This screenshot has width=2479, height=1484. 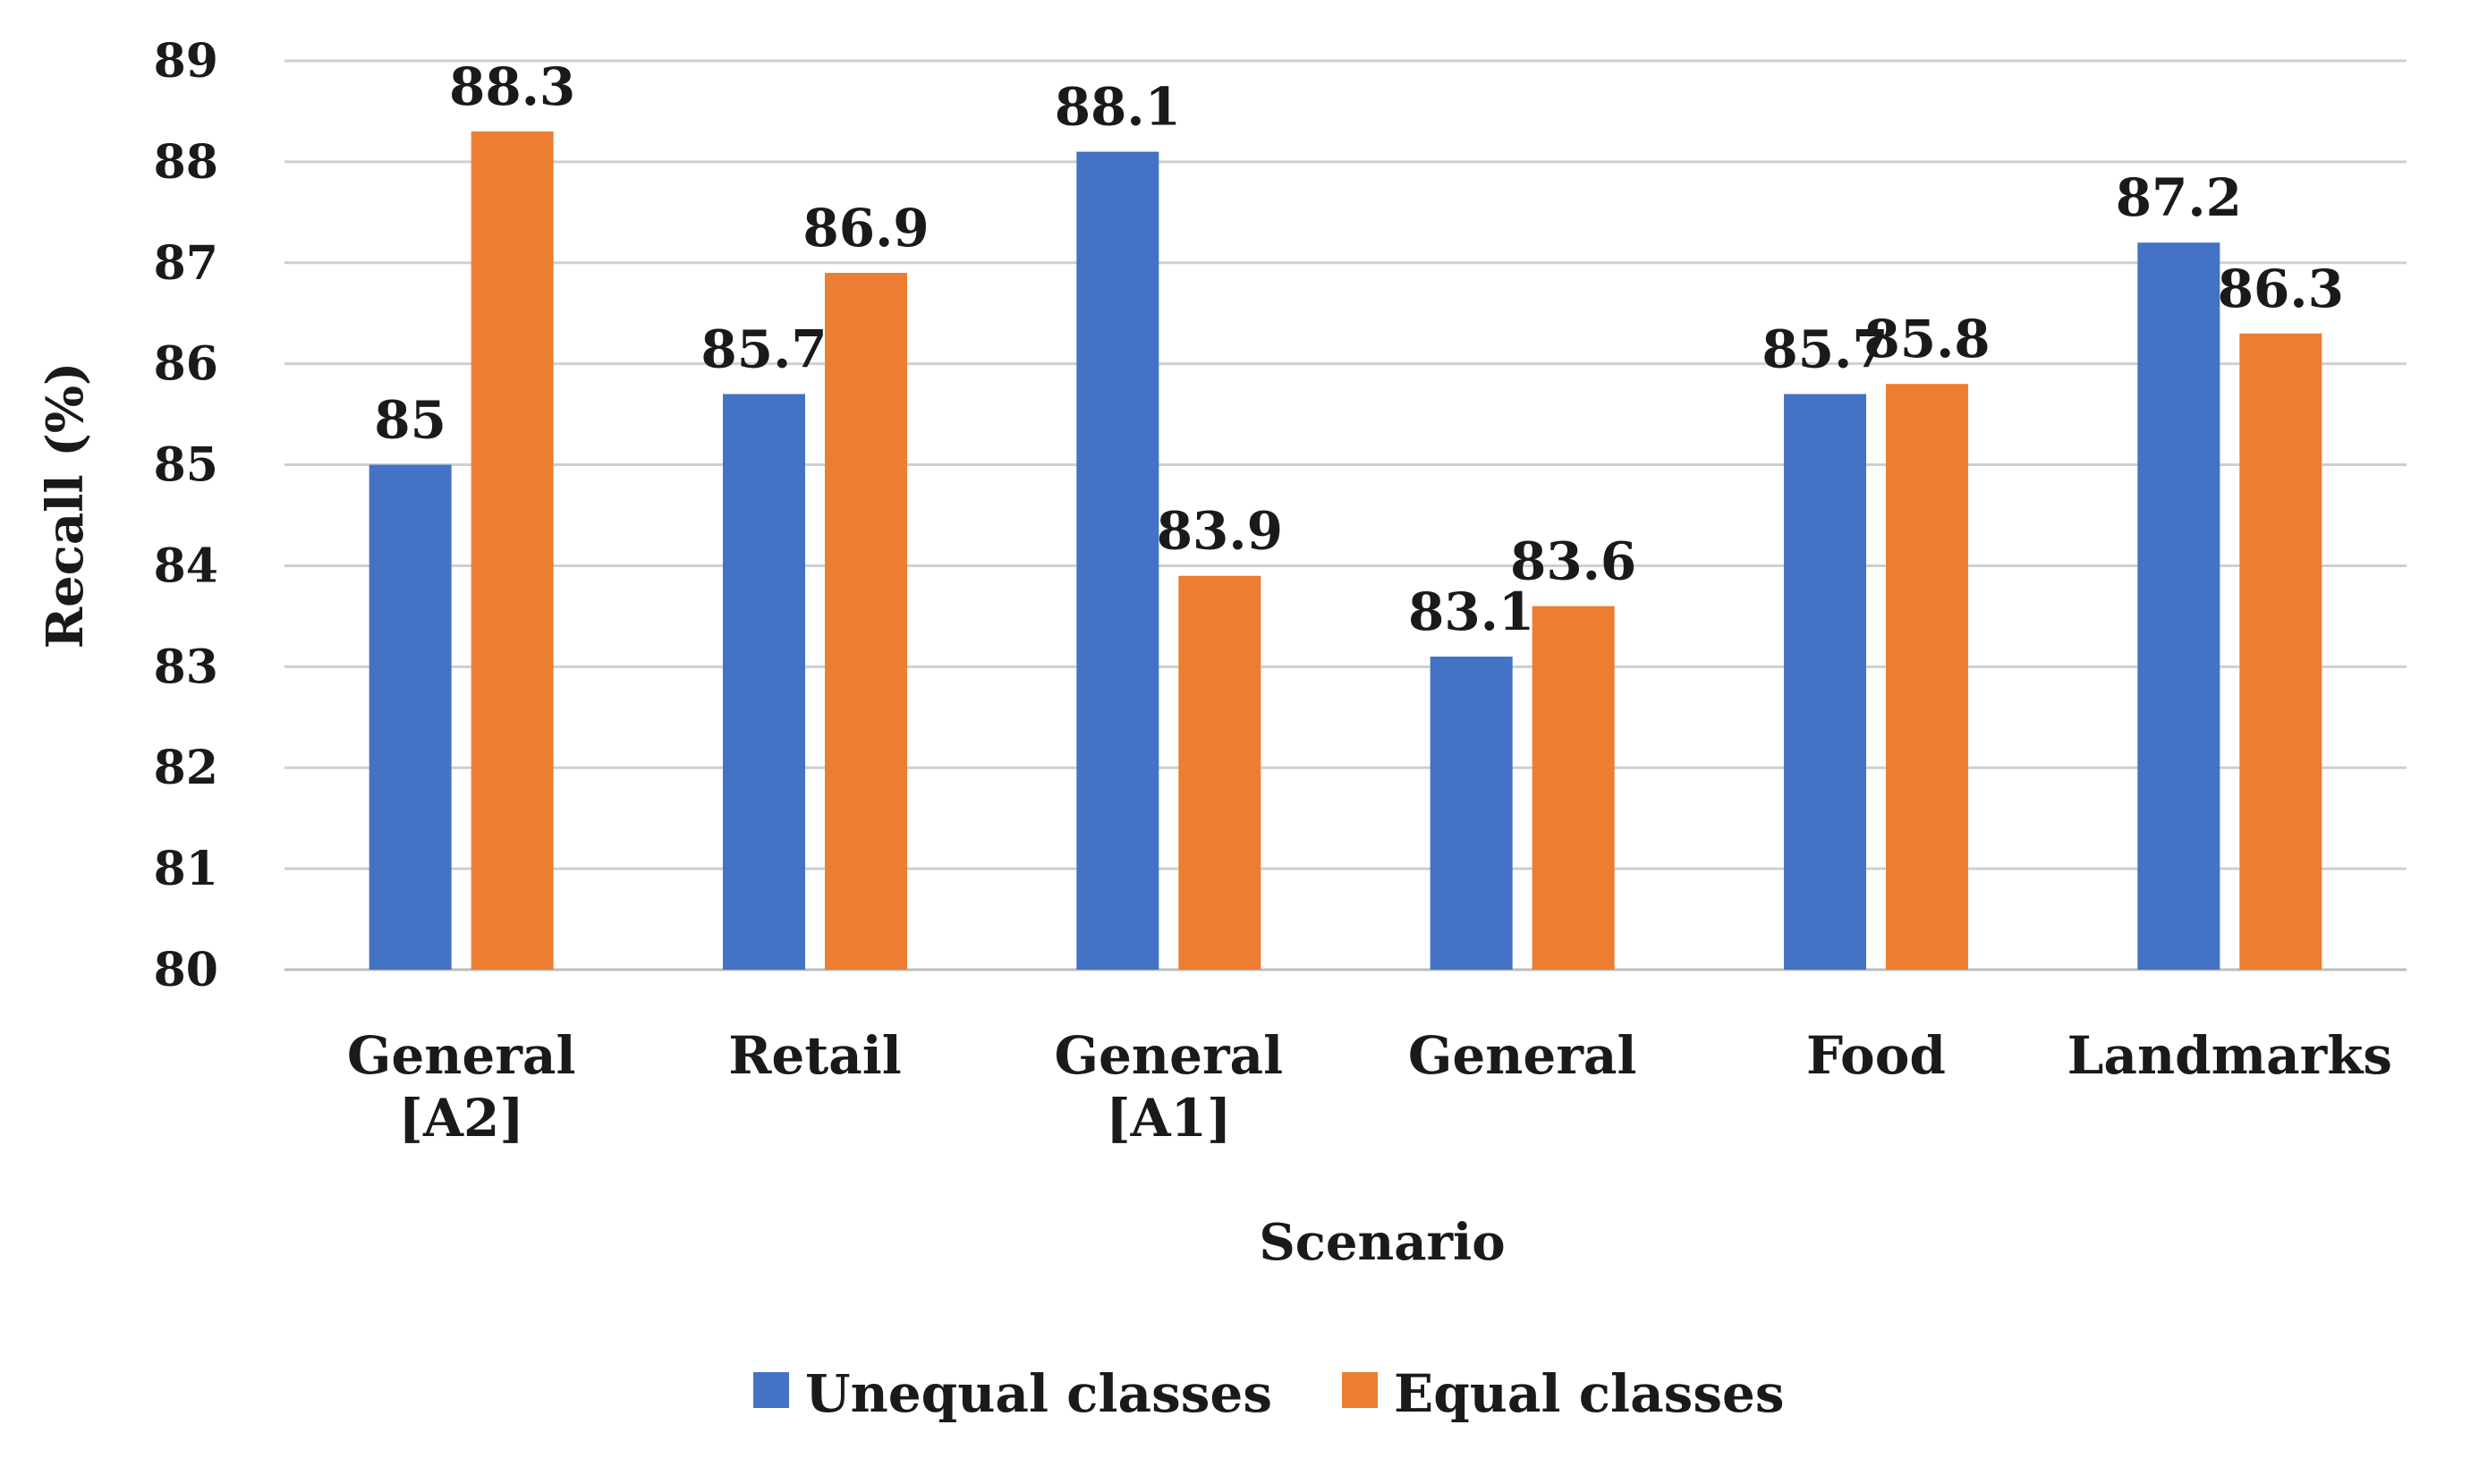 What do you see at coordinates (1573, 561) in the screenshot?
I see `data-label-equal-classes-4: 83.6` at bounding box center [1573, 561].